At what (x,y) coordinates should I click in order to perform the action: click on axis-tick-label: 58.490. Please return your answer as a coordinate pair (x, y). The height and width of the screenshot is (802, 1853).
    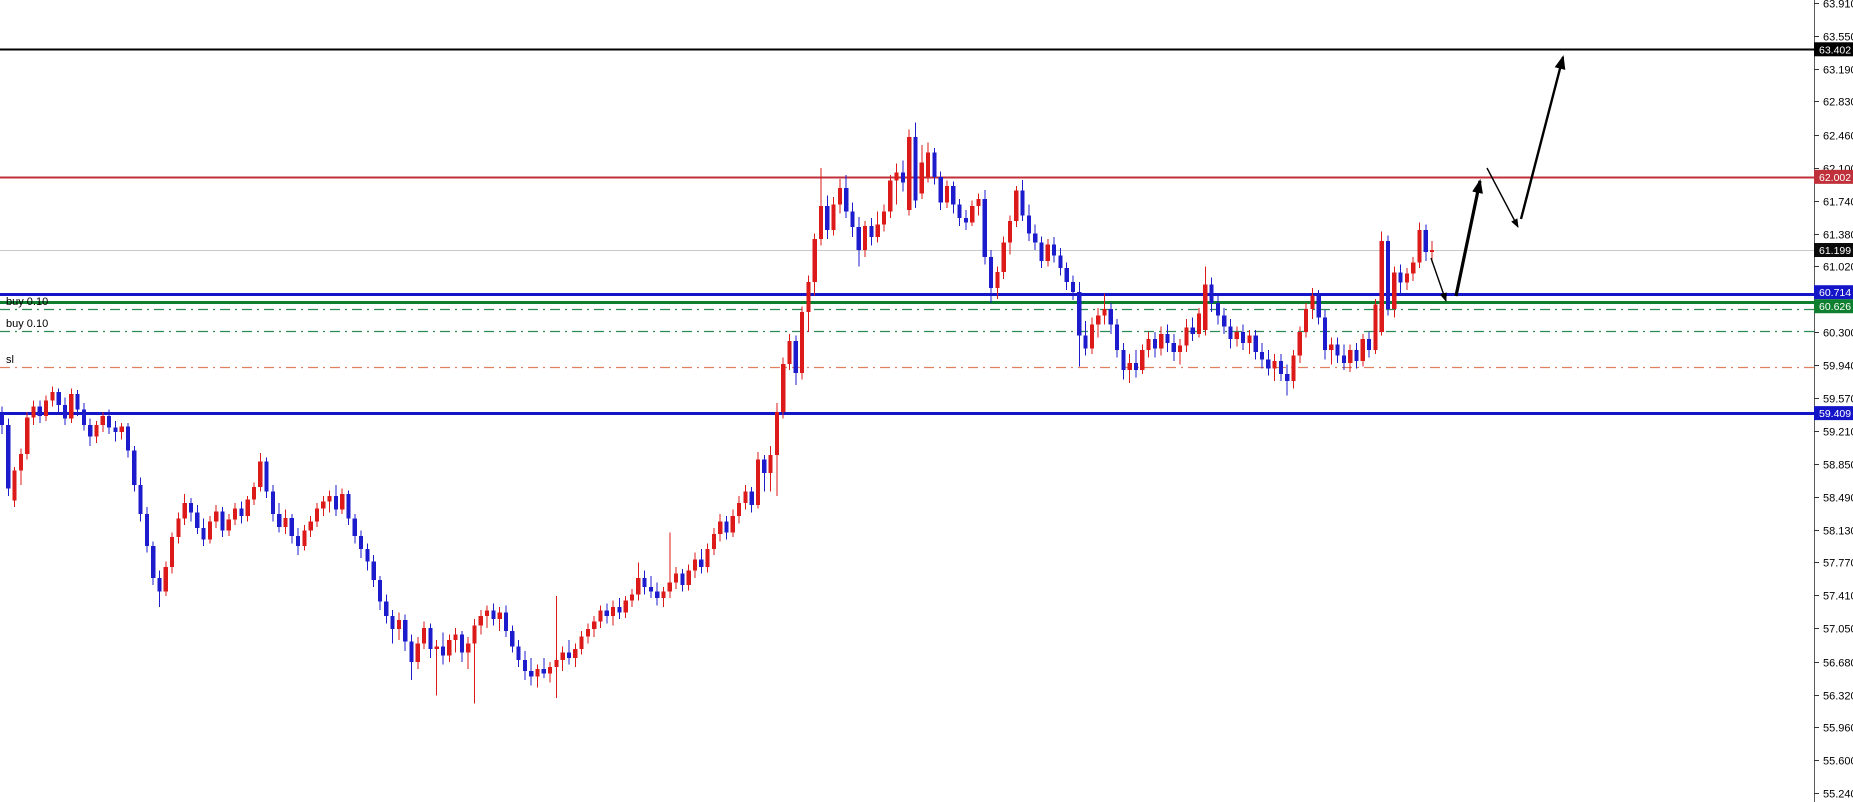
    Looking at the image, I should click on (1838, 499).